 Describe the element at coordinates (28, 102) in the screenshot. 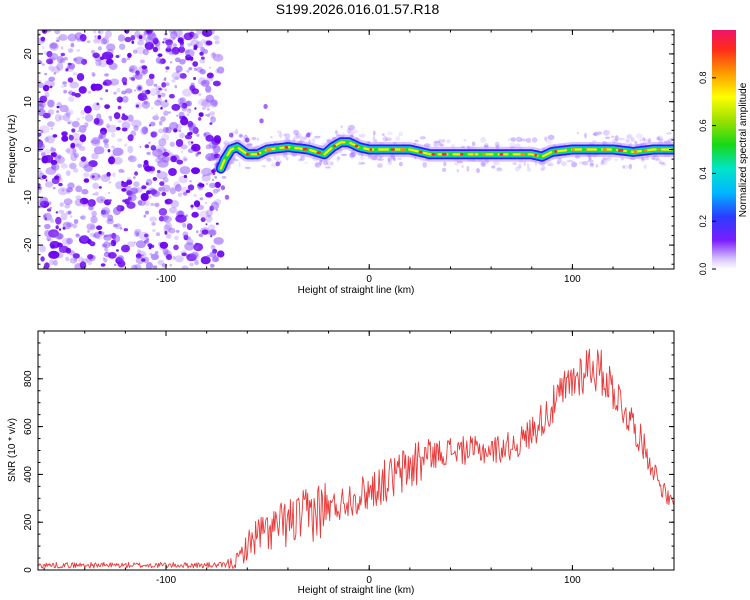

I see `spectrogram-ytick-label: 10` at that location.